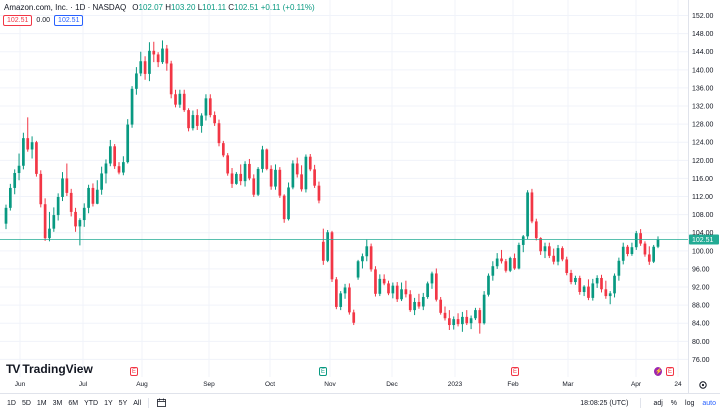  Describe the element at coordinates (702, 197) in the screenshot. I see `y-tick-label: 112.00` at that location.